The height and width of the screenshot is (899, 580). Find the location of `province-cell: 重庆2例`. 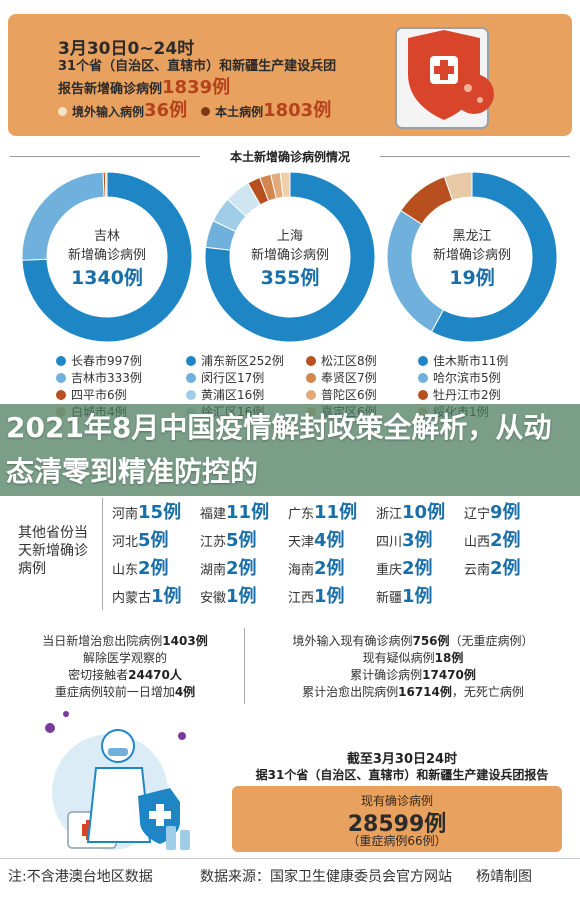

province-cell: 重庆2例 is located at coordinates (404, 567).